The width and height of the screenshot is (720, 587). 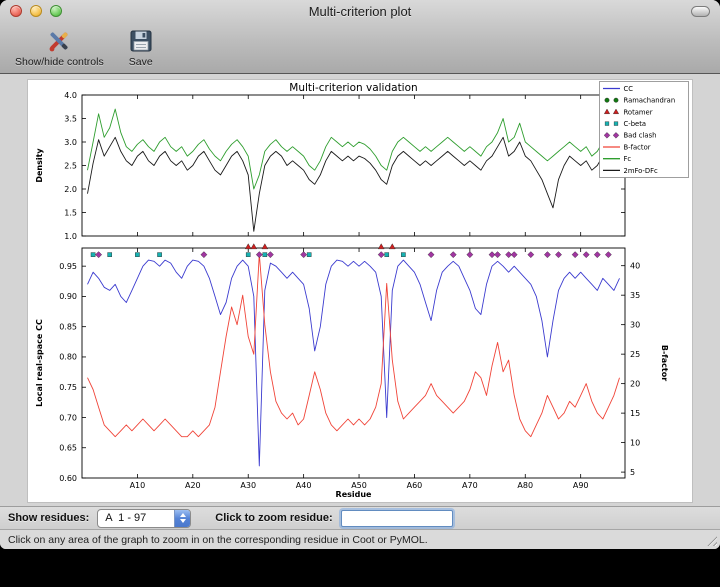 I want to click on svg-text: Ramachandran, so click(x=650, y=101).